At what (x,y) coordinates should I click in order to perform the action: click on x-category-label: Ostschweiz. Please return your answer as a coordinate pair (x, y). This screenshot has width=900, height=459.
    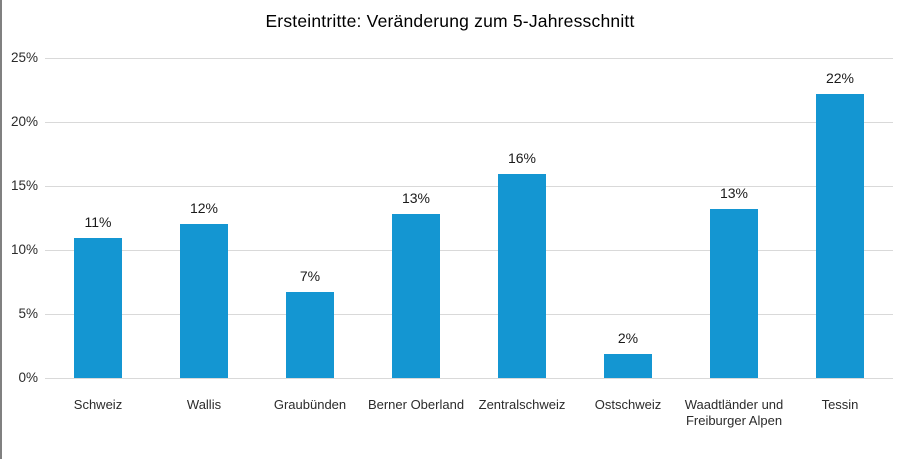
    Looking at the image, I should click on (628, 404).